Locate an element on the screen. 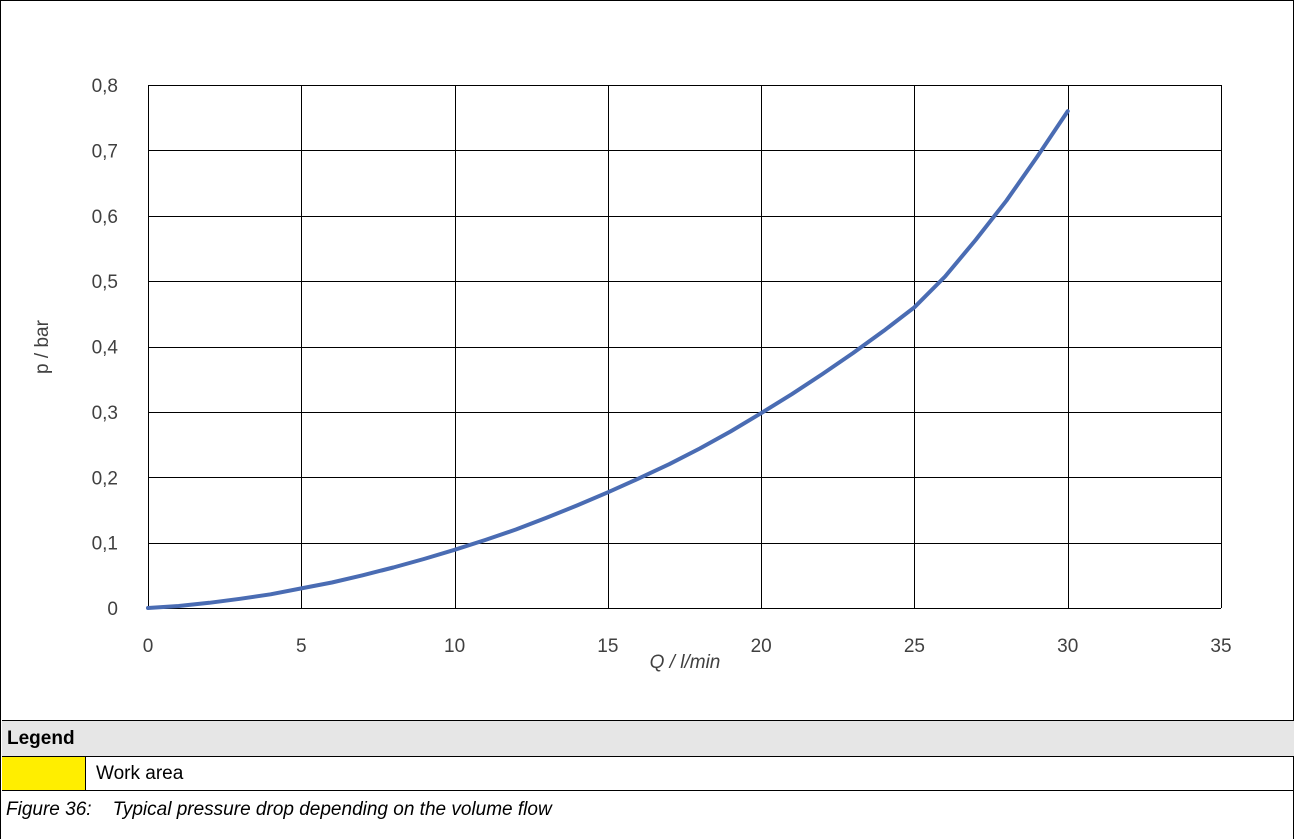 This screenshot has width=1296, height=839. x-tick-label: 10 is located at coordinates (454, 646).